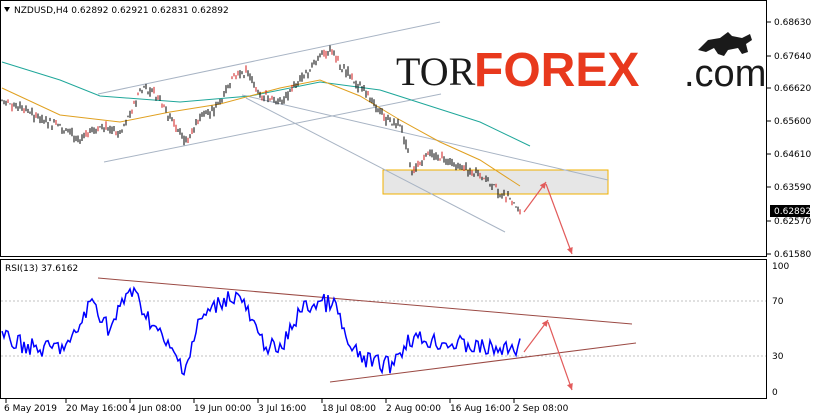 The width and height of the screenshot is (815, 419). Describe the element at coordinates (792, 23) in the screenshot. I see `price-label: 0.68630` at that location.